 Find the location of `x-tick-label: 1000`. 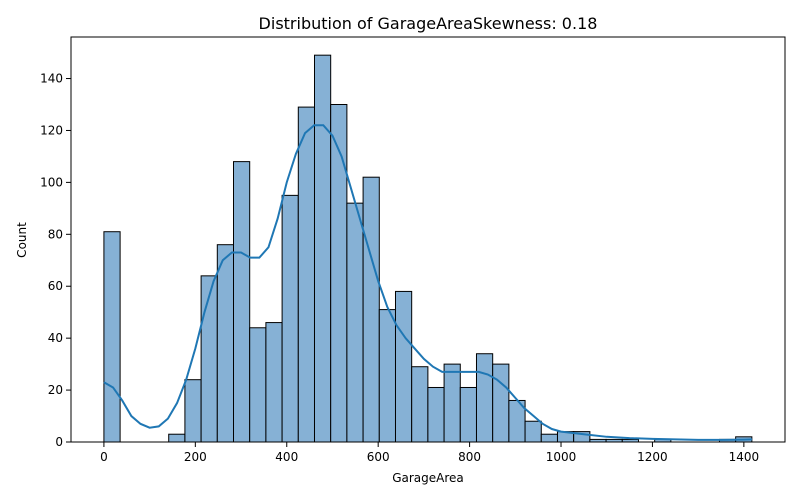

x-tick-label: 1000 is located at coordinates (561, 457).